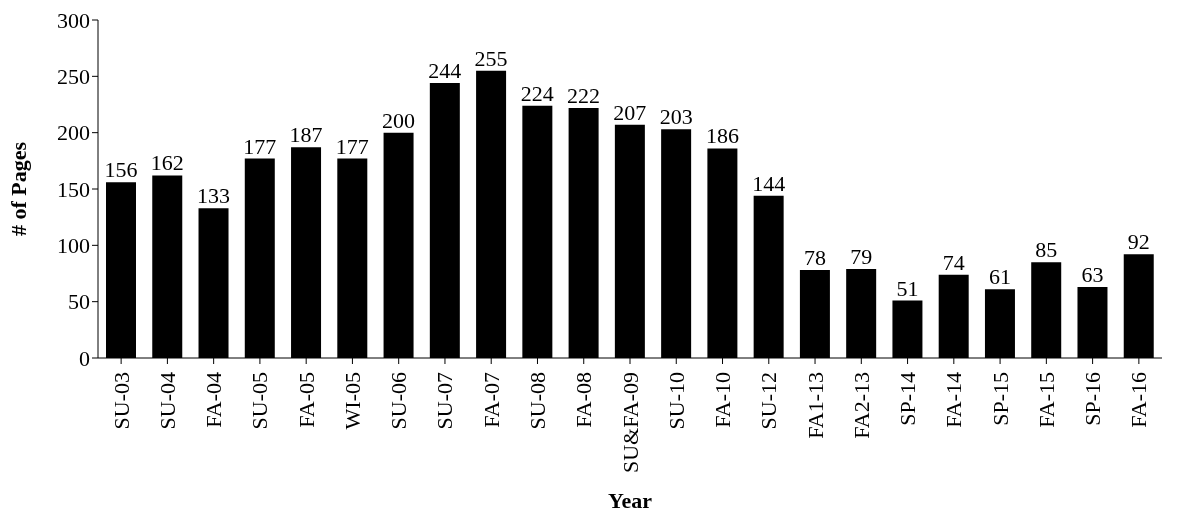  What do you see at coordinates (953, 262) in the screenshot?
I see `data-label: 74` at bounding box center [953, 262].